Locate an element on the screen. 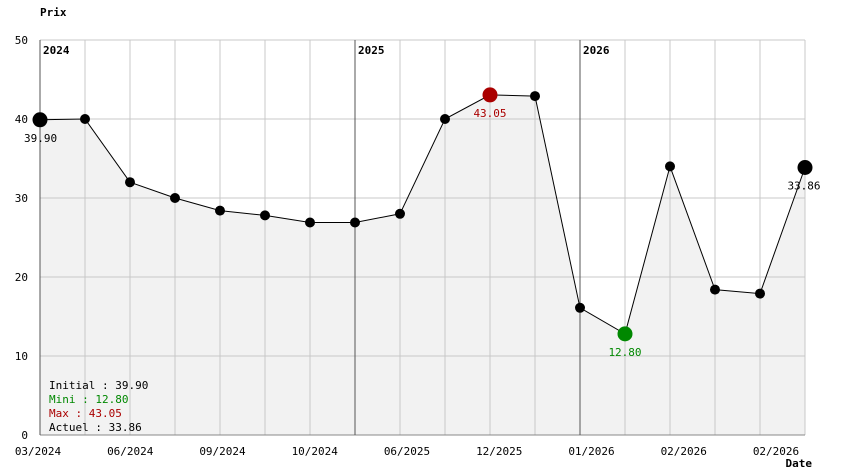 The image size is (844, 474). data-point-max is located at coordinates (490, 95).